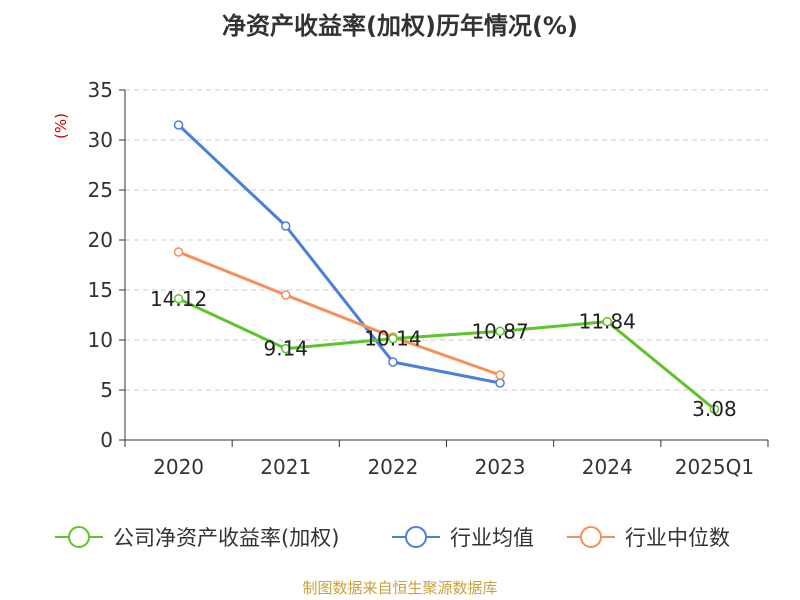 This screenshot has height=600, width=800. I want to click on data-label: 10.87, so click(499, 331).